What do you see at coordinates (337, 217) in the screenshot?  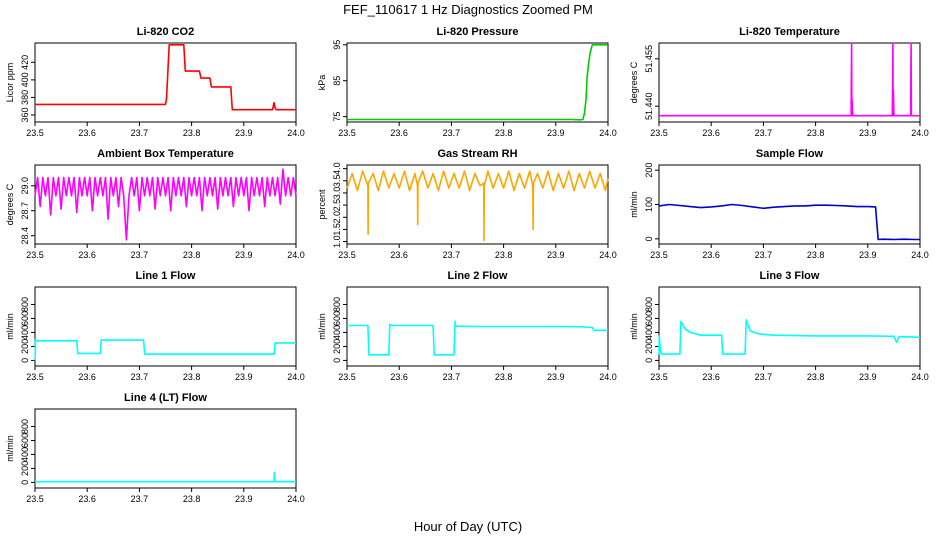 I see `y-tick-label: 2.0` at bounding box center [337, 217].